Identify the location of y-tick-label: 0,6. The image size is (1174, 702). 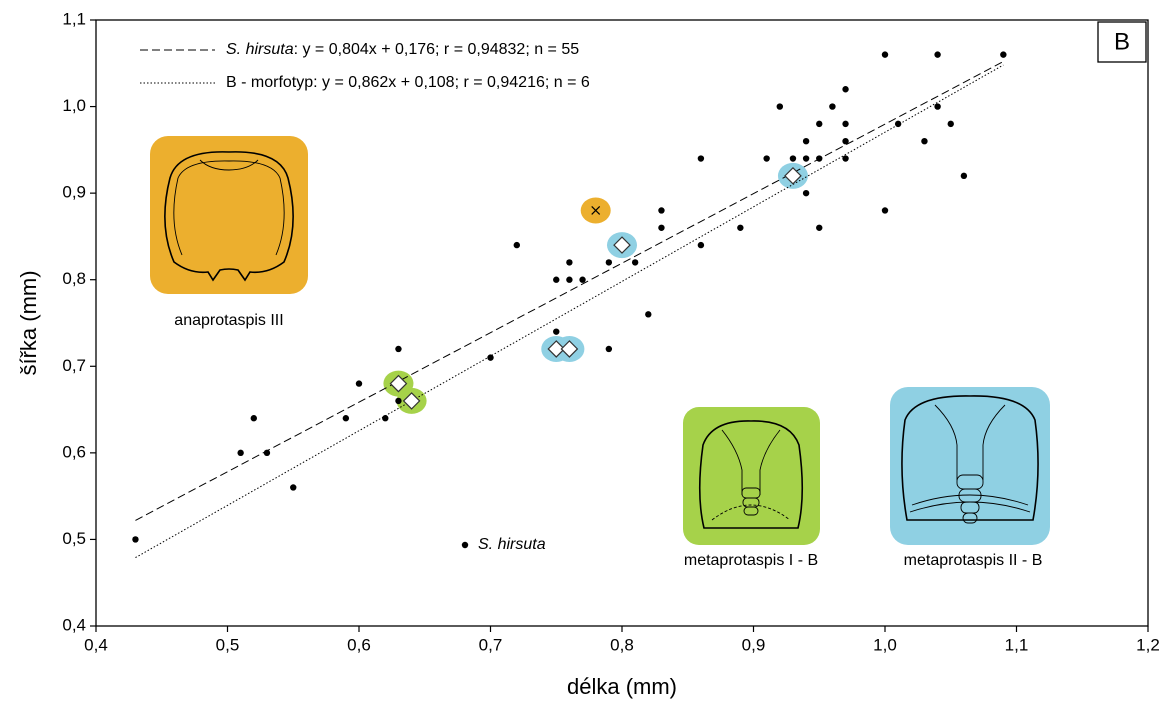
(74, 451).